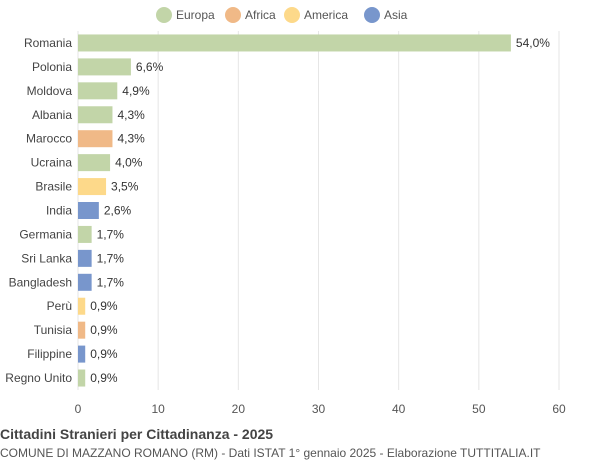 The height and width of the screenshot is (460, 600). Describe the element at coordinates (533, 43) in the screenshot. I see `value-label-romania: 54,0%` at that location.